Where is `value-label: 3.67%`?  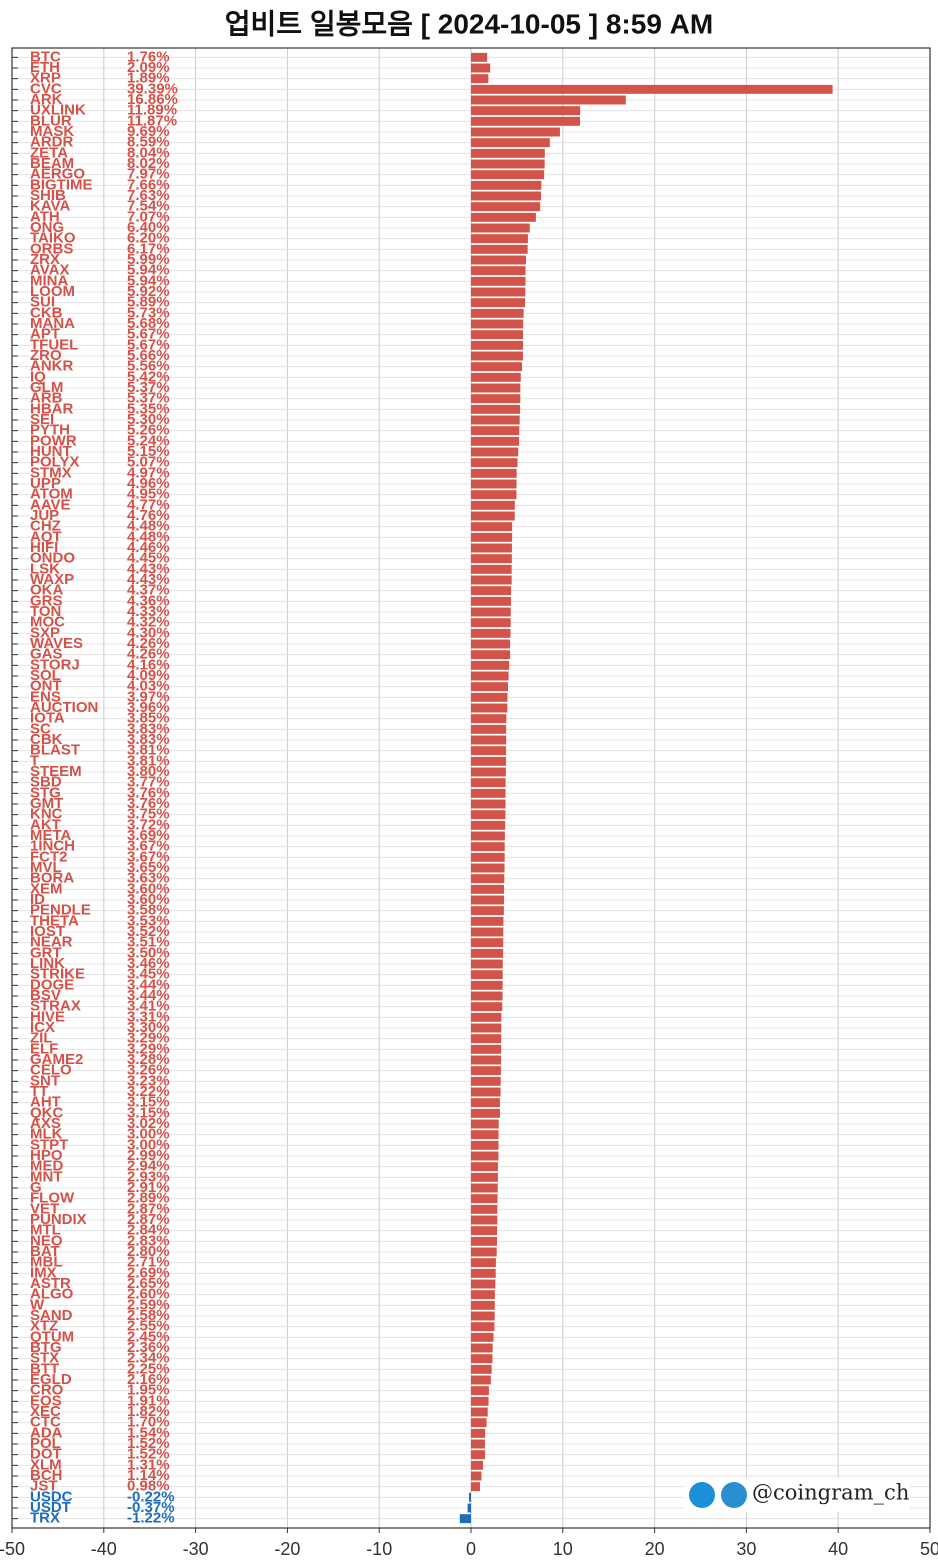
value-label: 3.67% is located at coordinates (148, 856).